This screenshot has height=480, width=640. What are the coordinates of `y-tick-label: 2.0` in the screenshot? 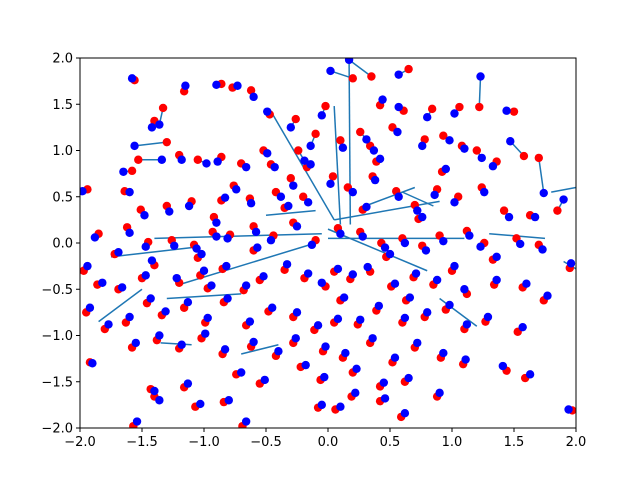 It's located at (62, 59).